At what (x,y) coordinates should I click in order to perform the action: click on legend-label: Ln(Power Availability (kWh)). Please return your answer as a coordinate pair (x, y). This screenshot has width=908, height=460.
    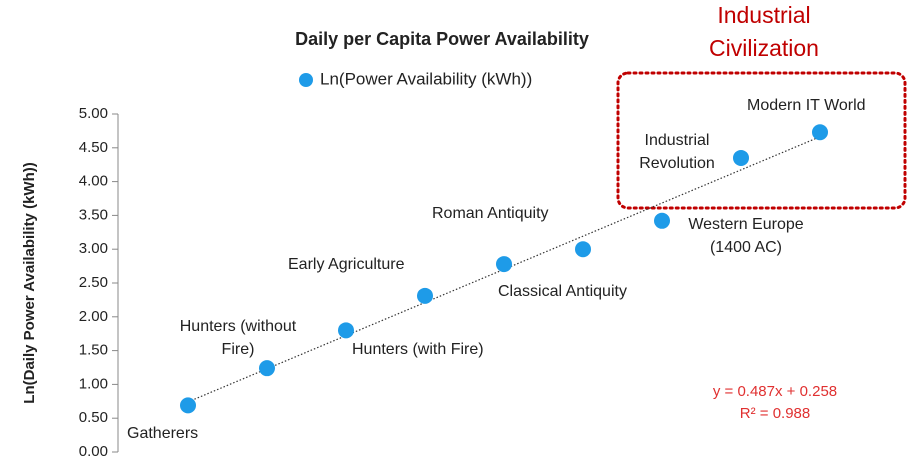
    Looking at the image, I should click on (426, 78).